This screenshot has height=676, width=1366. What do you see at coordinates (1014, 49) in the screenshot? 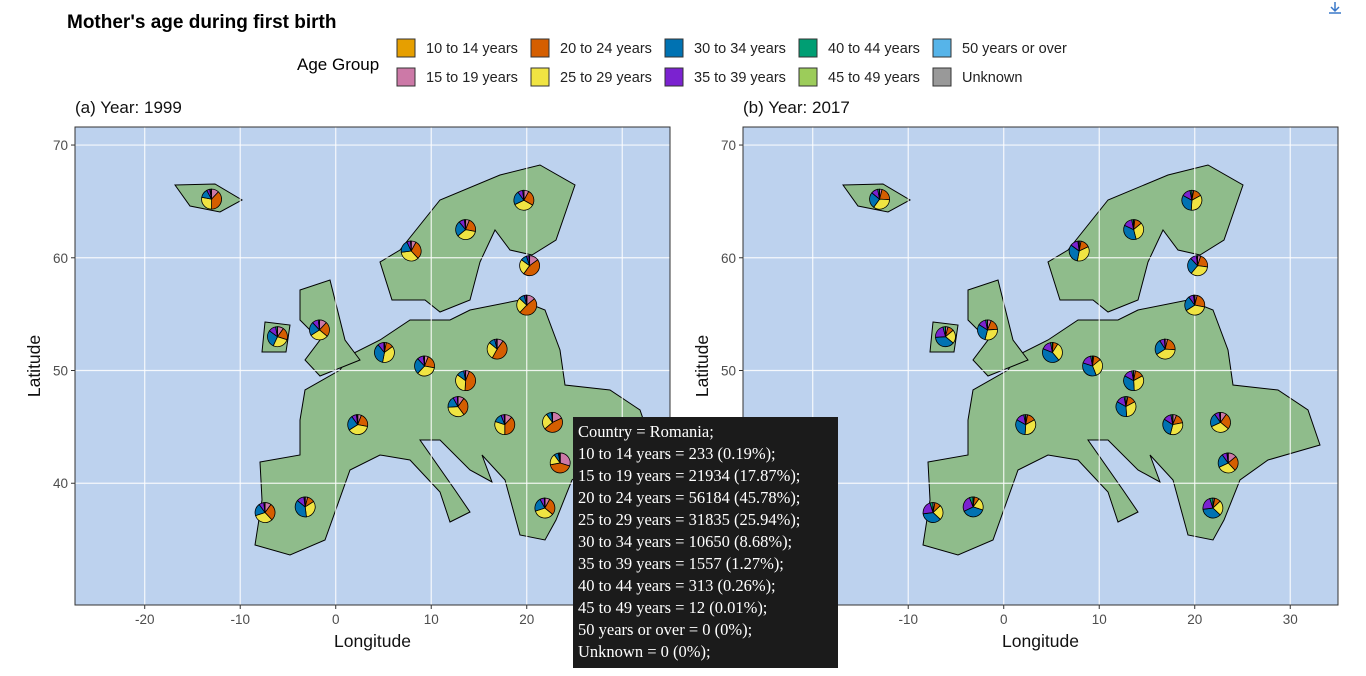
I see `legend-label: 50 years or over` at bounding box center [1014, 49].